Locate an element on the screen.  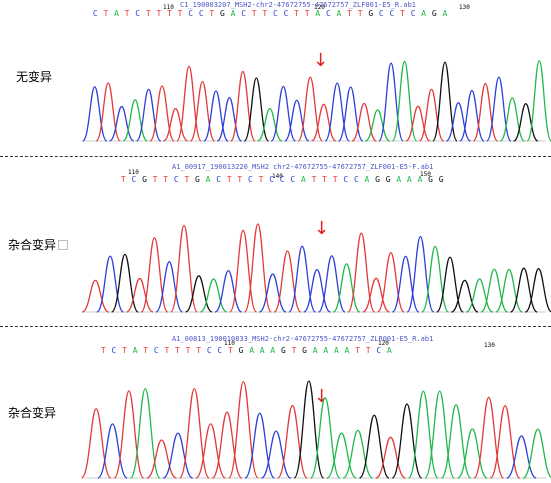
panel-2-label: 杂合变异 is located at coordinates (32, 245).